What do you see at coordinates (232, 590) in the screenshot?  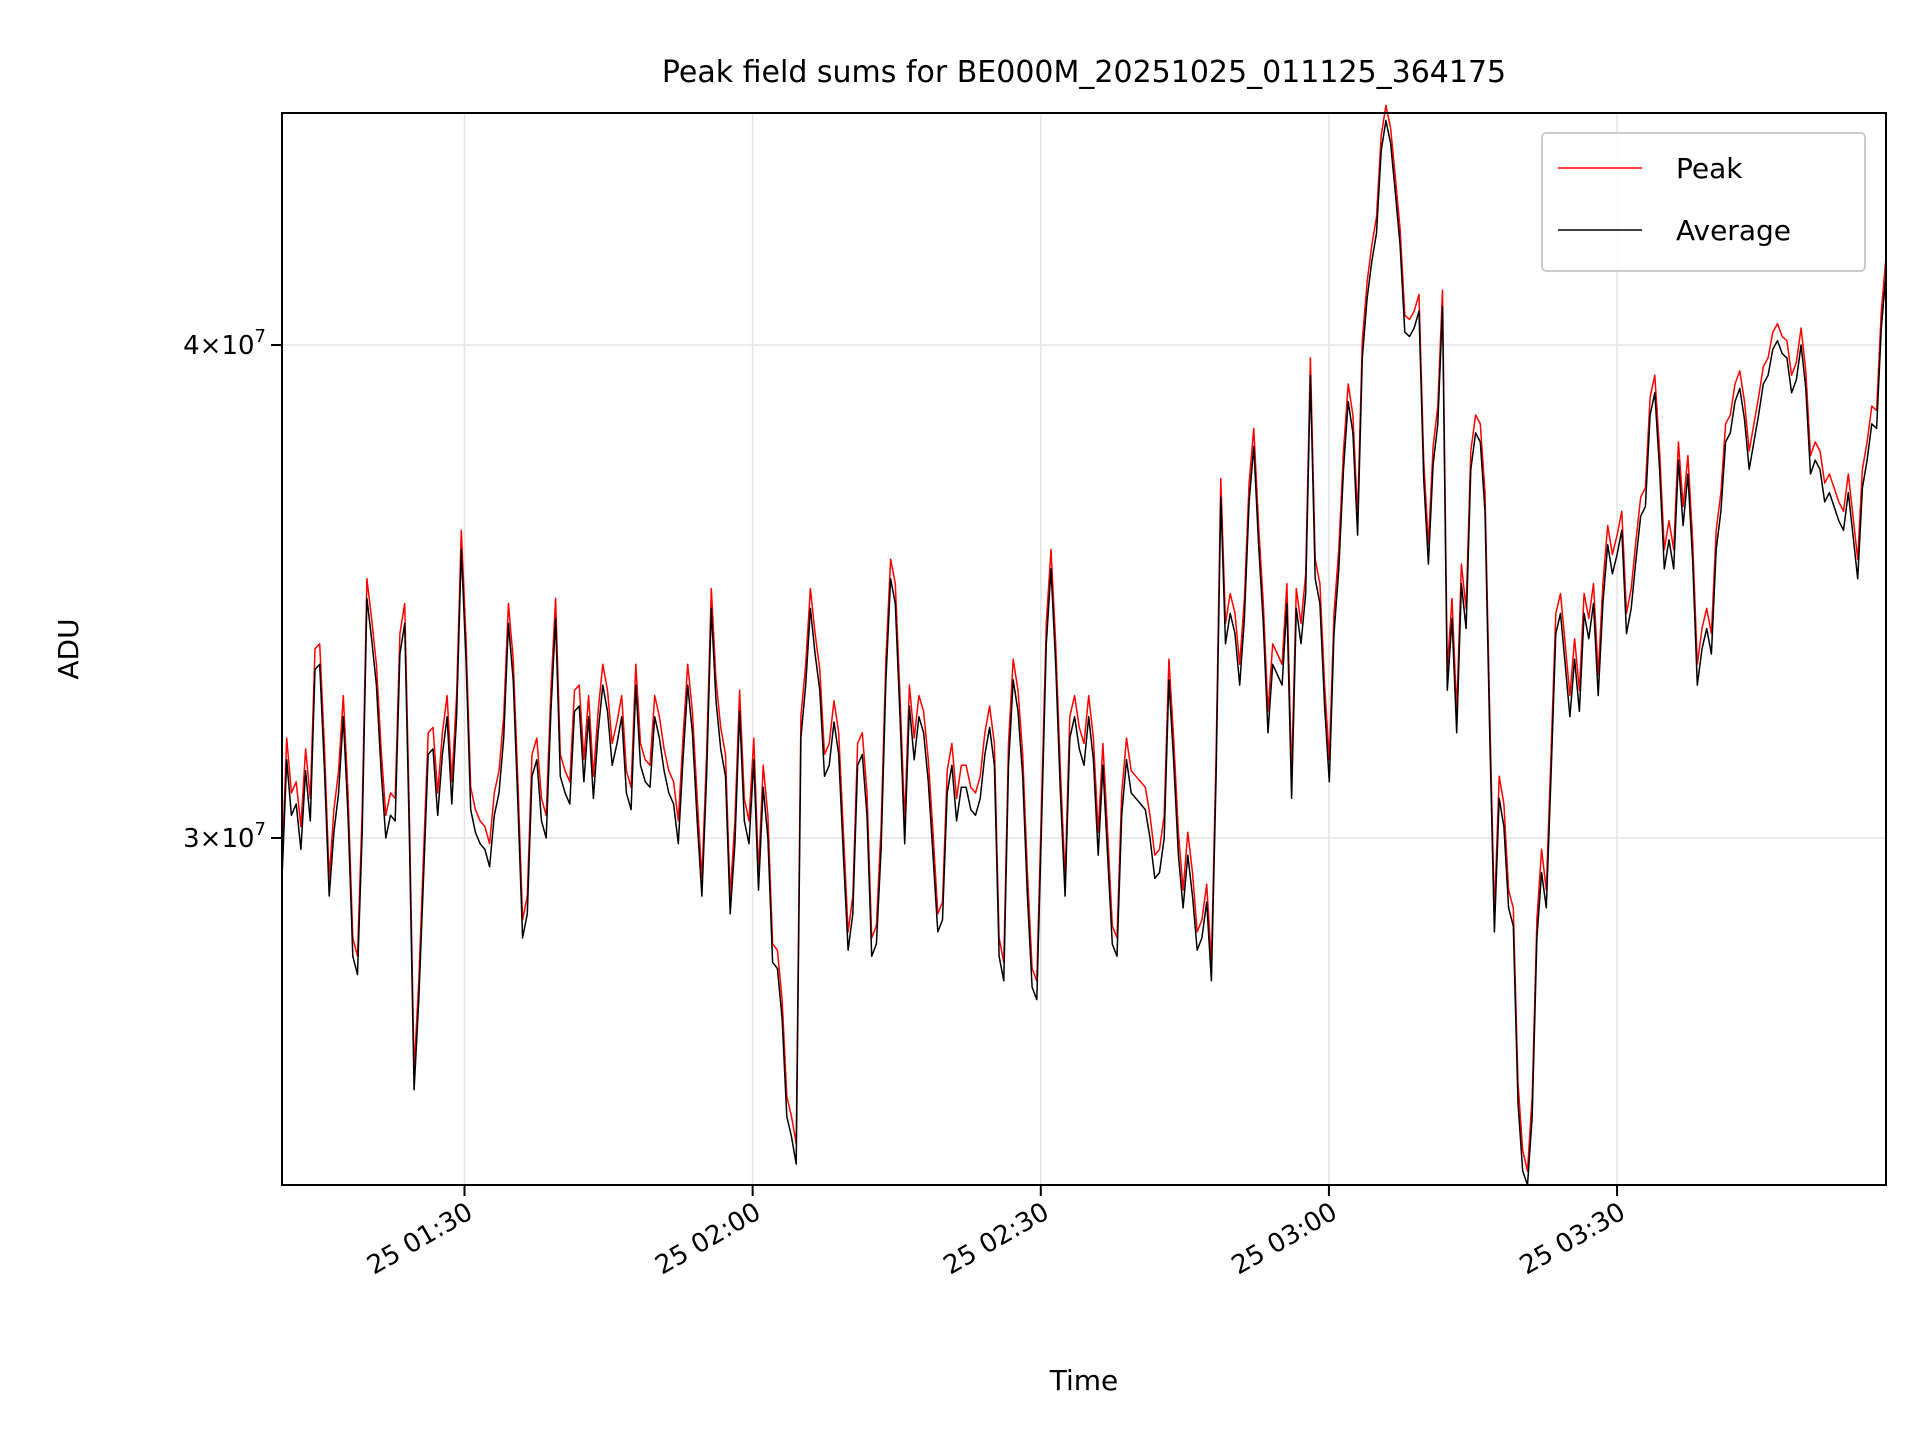 I see `y-ticks: 3×107 4×107` at bounding box center [232, 590].